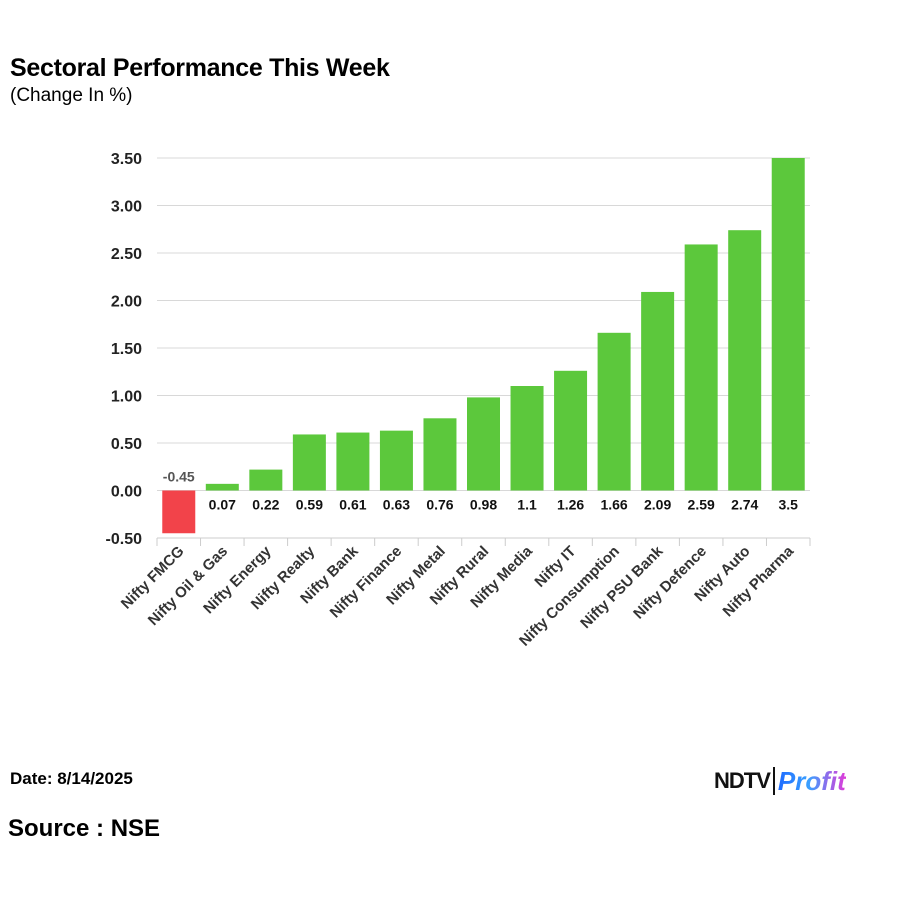 This screenshot has width=900, height=900. What do you see at coordinates (126, 159) in the screenshot?
I see `y-tick-label: 3.50` at bounding box center [126, 159].